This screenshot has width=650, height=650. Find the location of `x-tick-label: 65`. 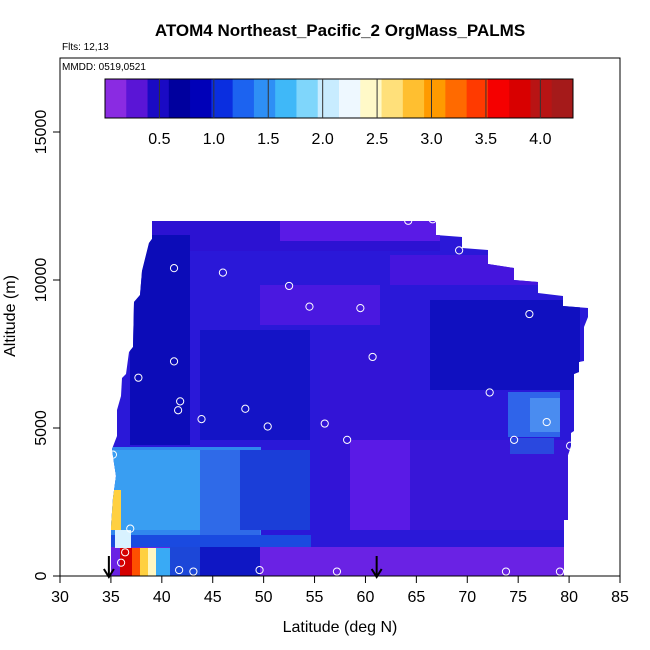

x-tick-label: 65 is located at coordinates (416, 597).